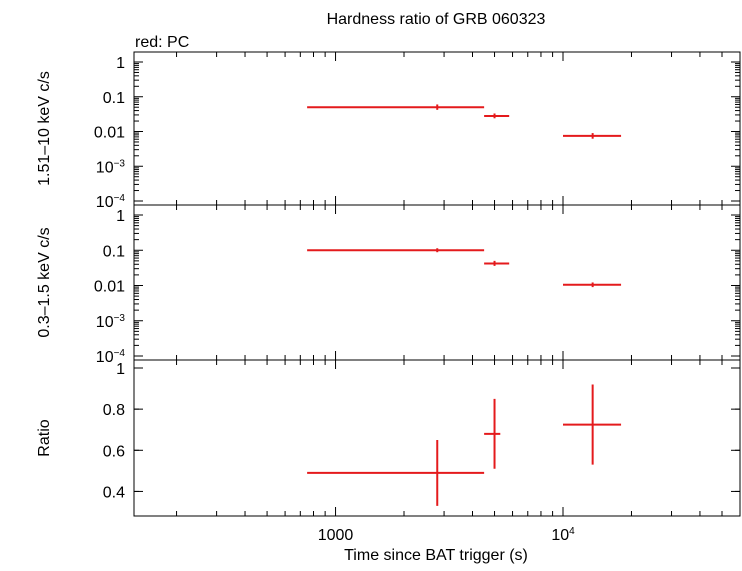 This screenshot has width=742, height=571. I want to click on y-axis-label-hard: 1.51–10 keV c/s, so click(44, 128).